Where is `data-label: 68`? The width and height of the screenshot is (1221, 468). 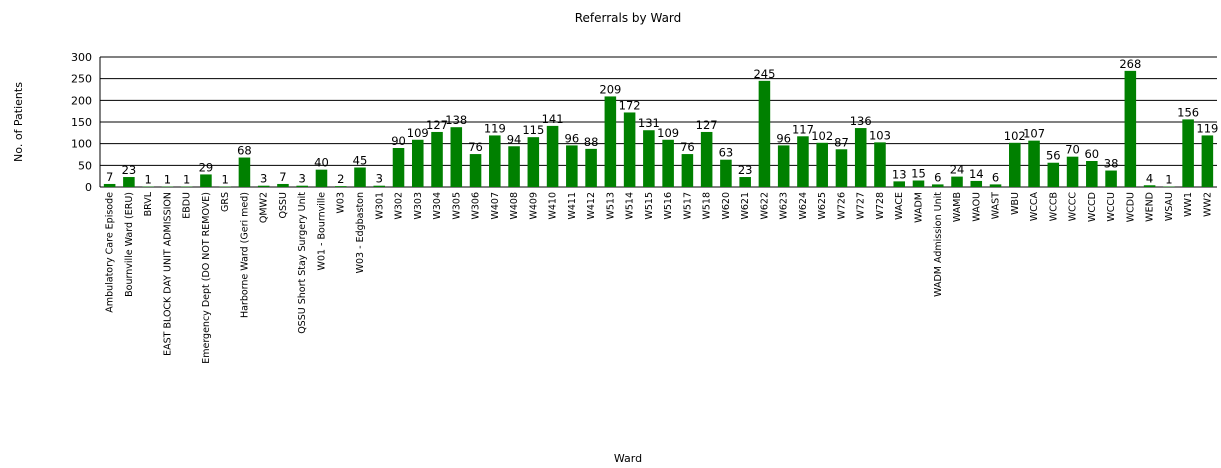
data-label: 68 is located at coordinates (244, 151).